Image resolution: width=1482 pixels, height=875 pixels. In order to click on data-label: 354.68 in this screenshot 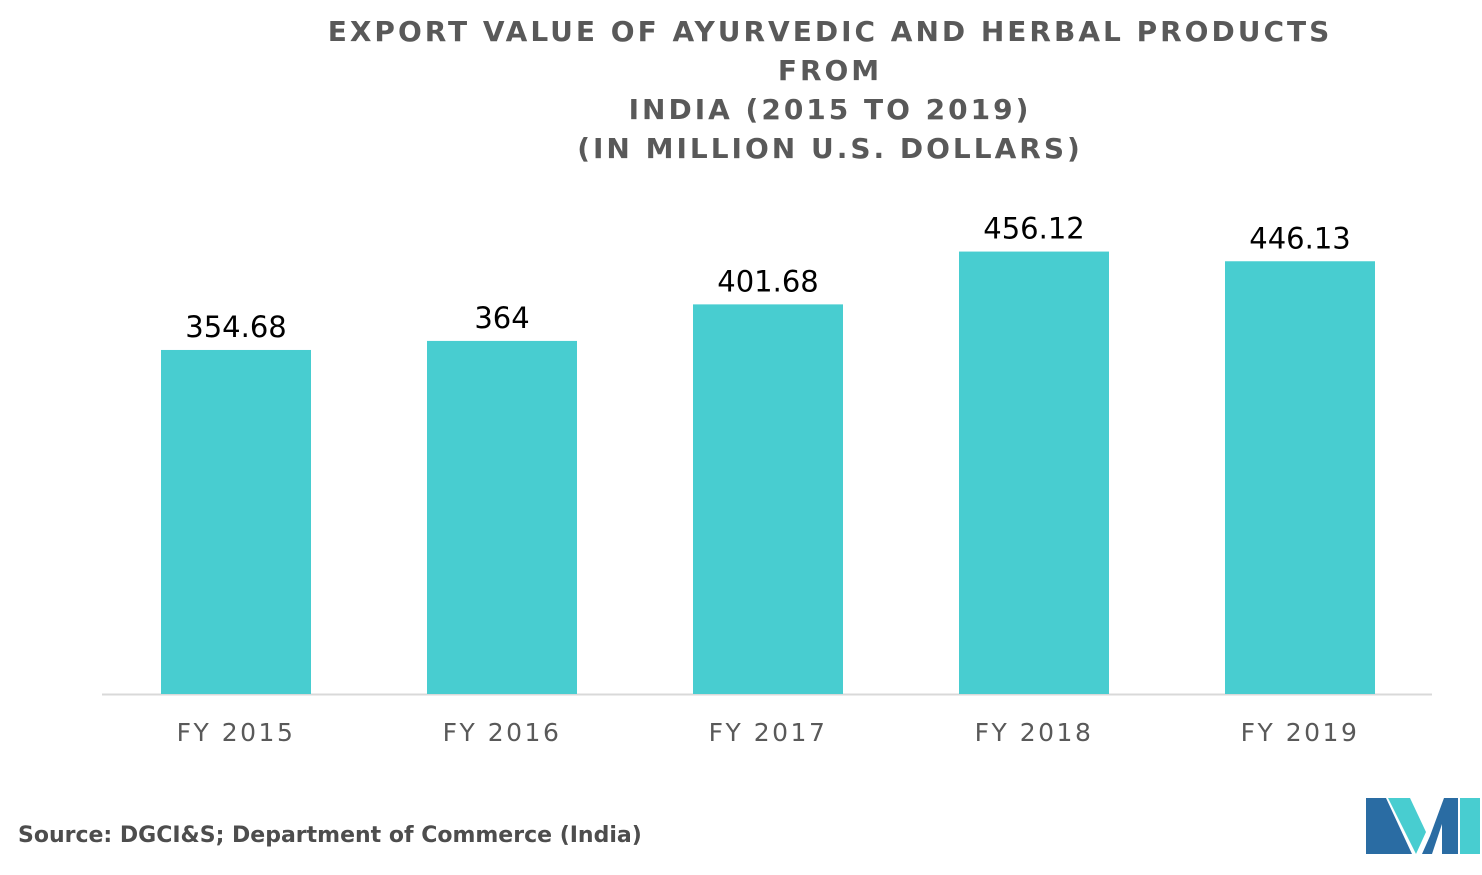, I will do `click(235, 327)`.